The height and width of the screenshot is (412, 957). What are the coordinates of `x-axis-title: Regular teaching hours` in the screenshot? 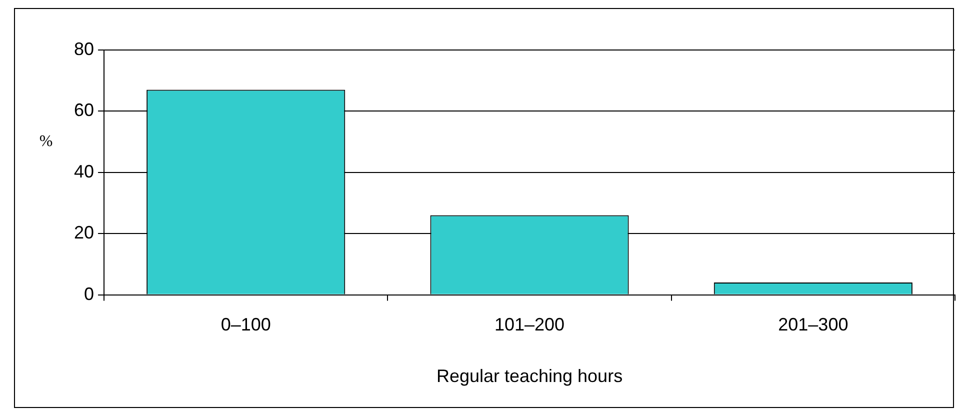 It's located at (529, 376).